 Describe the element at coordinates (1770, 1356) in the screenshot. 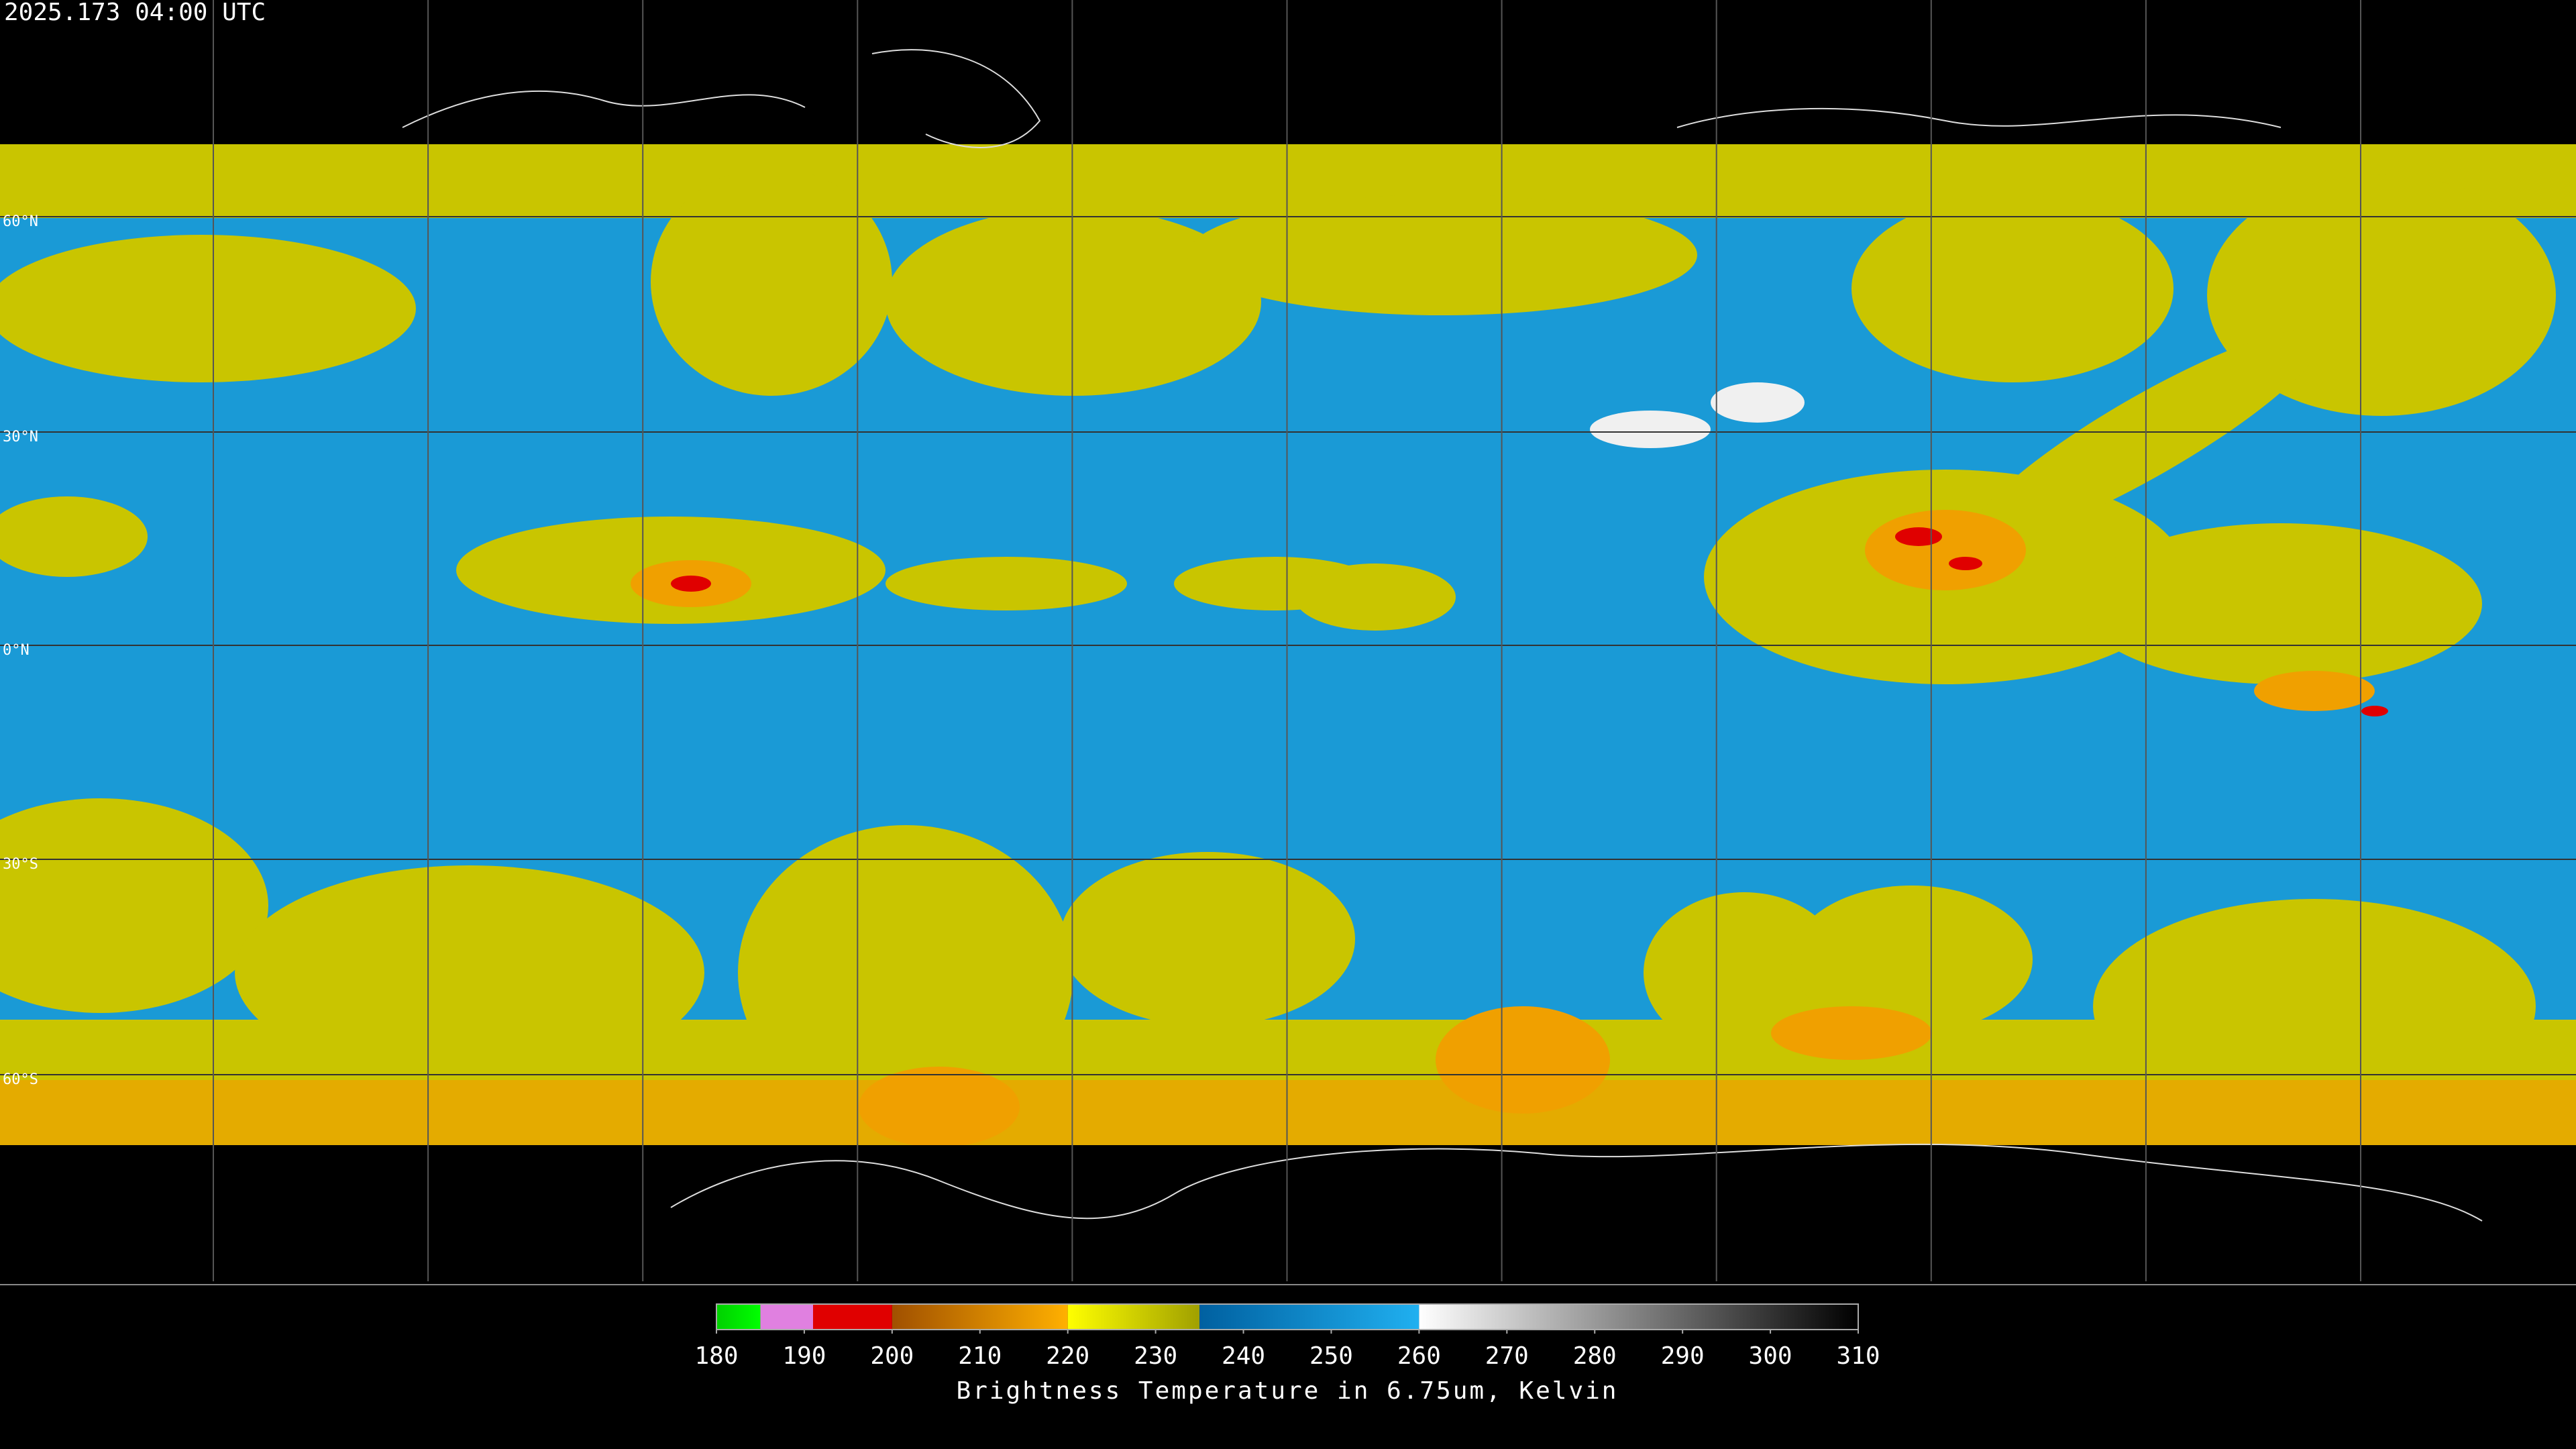

I see `colorbar-tick-label: 300` at that location.